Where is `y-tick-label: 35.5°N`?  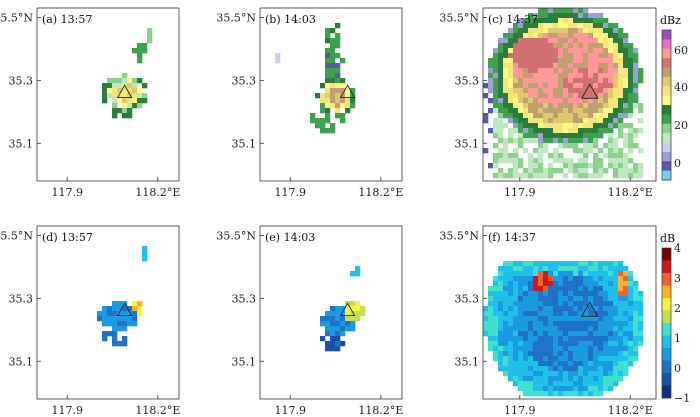
y-tick-label: 35.5°N is located at coordinates (459, 17).